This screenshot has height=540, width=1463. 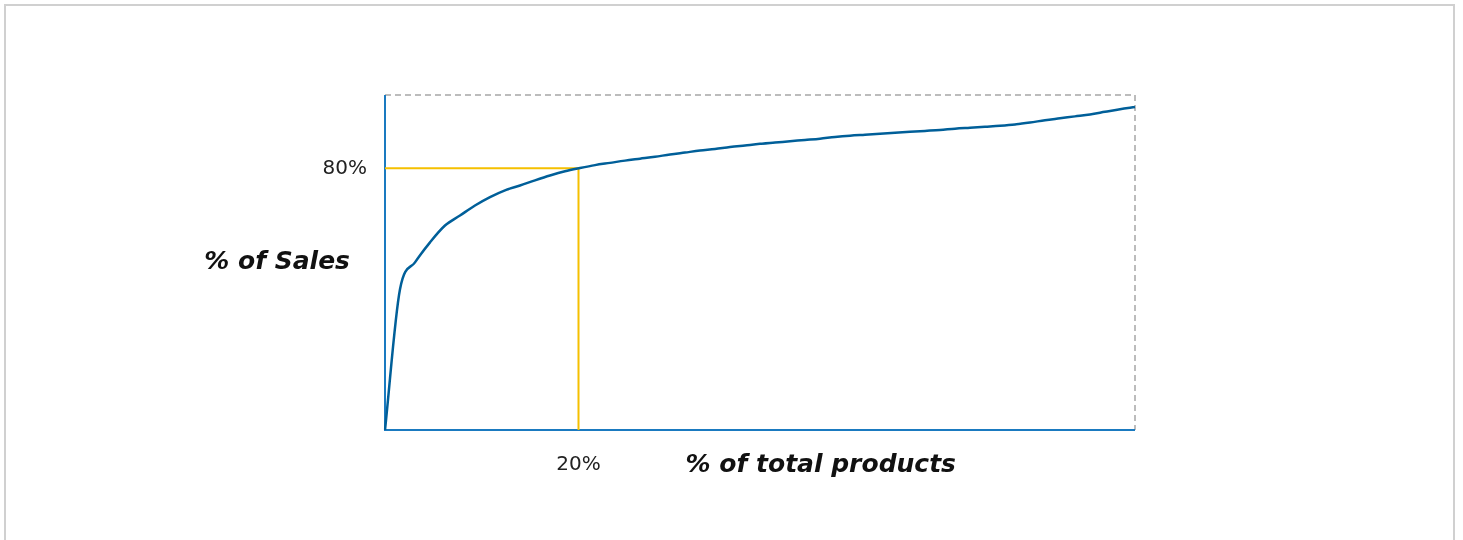 I want to click on text: 20%, so click(x=578, y=463).